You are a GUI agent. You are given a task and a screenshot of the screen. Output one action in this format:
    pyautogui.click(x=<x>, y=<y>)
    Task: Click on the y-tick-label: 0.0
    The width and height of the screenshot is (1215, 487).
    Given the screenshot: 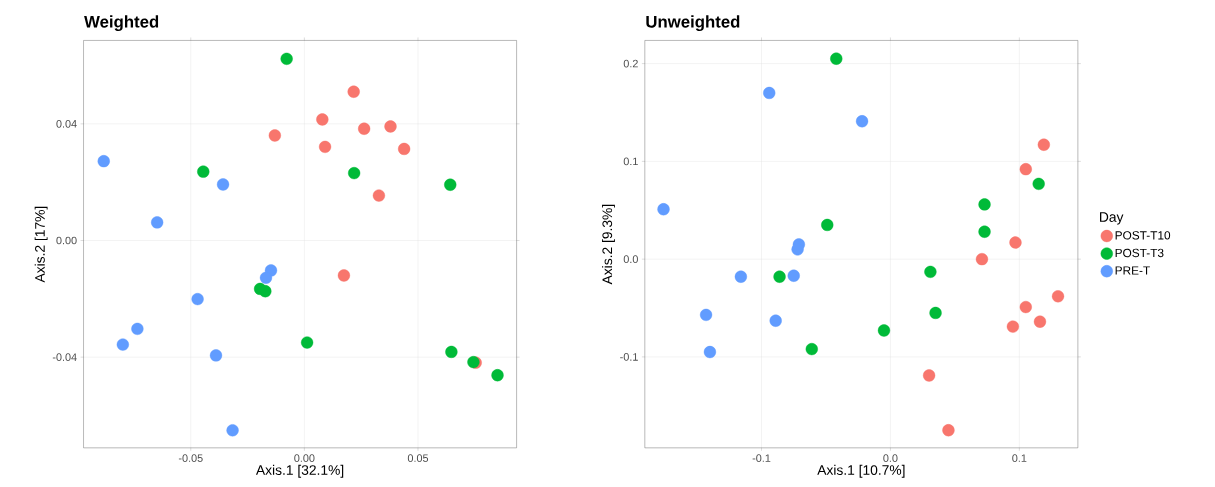 What is the action you would take?
    pyautogui.click(x=630, y=259)
    